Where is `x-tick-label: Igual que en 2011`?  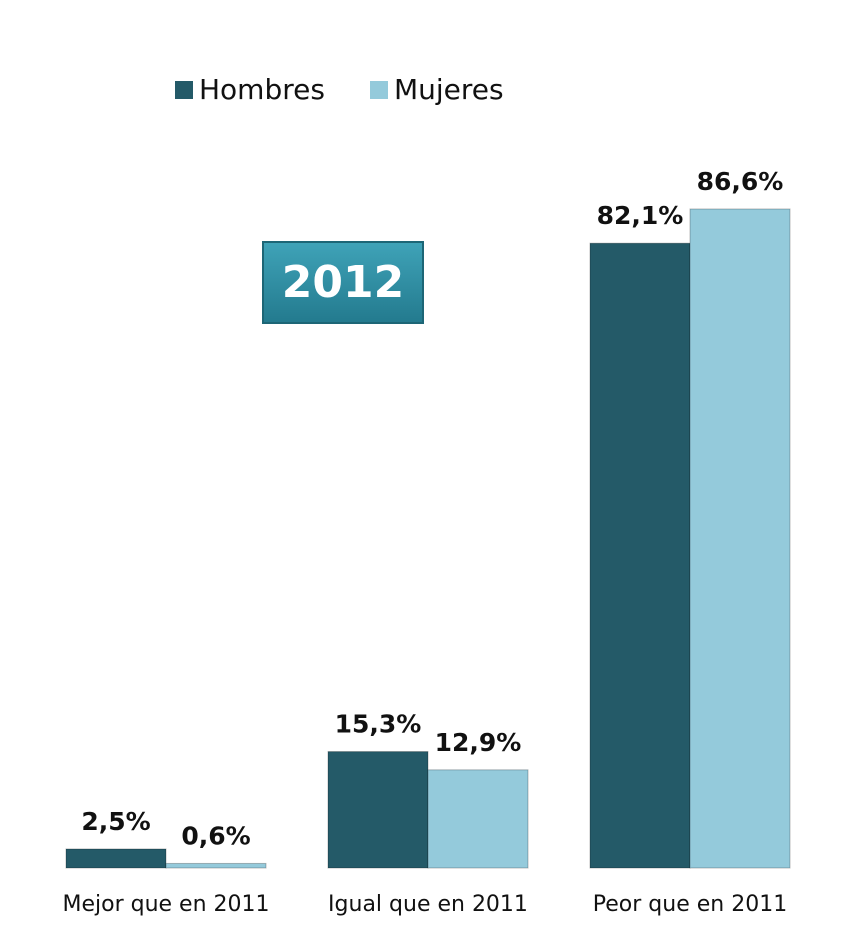
x-tick-label: Igual que en 2011 is located at coordinates (428, 904).